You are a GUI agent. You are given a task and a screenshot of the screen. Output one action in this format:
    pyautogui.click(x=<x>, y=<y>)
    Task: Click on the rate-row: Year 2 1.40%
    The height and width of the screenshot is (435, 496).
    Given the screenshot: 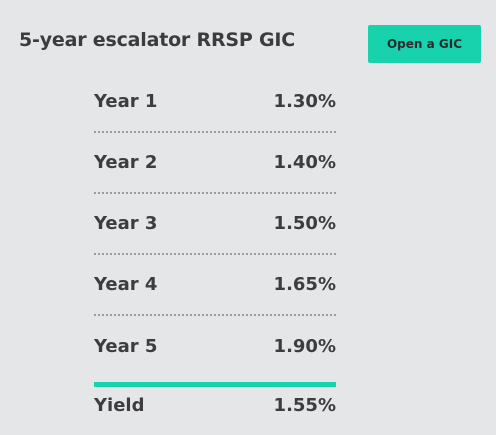 What is the action you would take?
    pyautogui.click(x=215, y=163)
    